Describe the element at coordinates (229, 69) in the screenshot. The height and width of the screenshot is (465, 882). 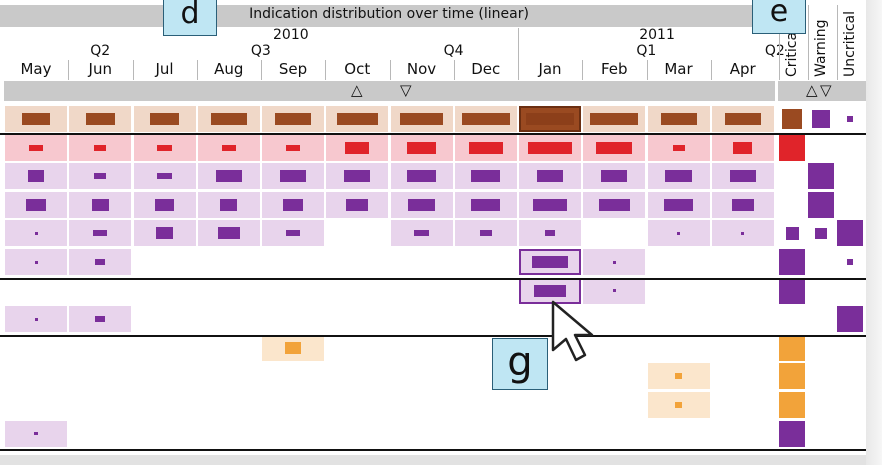
I see `month-label: Aug` at that location.